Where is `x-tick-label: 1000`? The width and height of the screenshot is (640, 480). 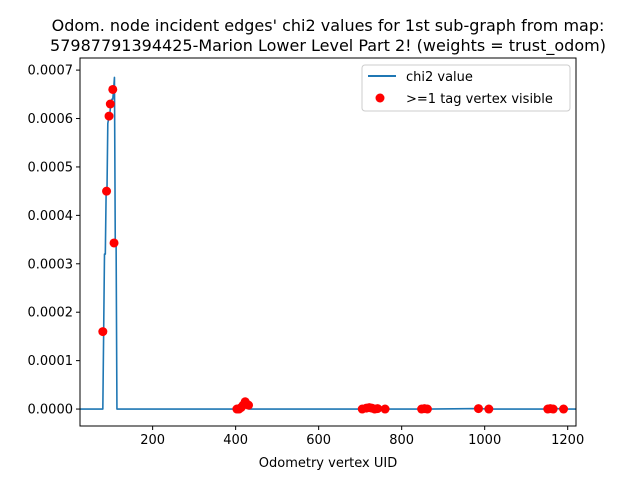
x-tick-label: 1000 is located at coordinates (484, 440).